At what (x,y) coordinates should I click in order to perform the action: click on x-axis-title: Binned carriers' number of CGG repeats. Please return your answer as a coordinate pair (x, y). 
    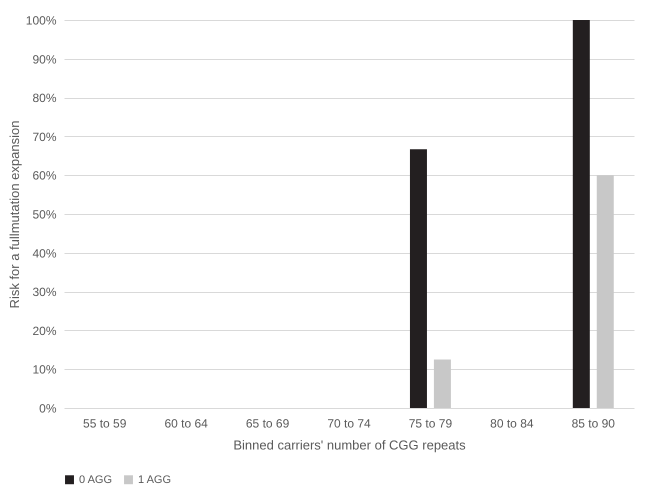
    Looking at the image, I should click on (349, 445).